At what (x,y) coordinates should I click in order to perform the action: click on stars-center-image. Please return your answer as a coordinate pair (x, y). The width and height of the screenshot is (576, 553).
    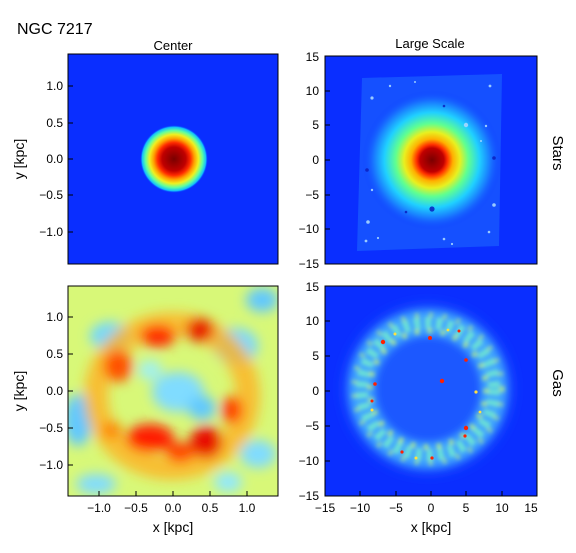
    Looking at the image, I should click on (173, 159).